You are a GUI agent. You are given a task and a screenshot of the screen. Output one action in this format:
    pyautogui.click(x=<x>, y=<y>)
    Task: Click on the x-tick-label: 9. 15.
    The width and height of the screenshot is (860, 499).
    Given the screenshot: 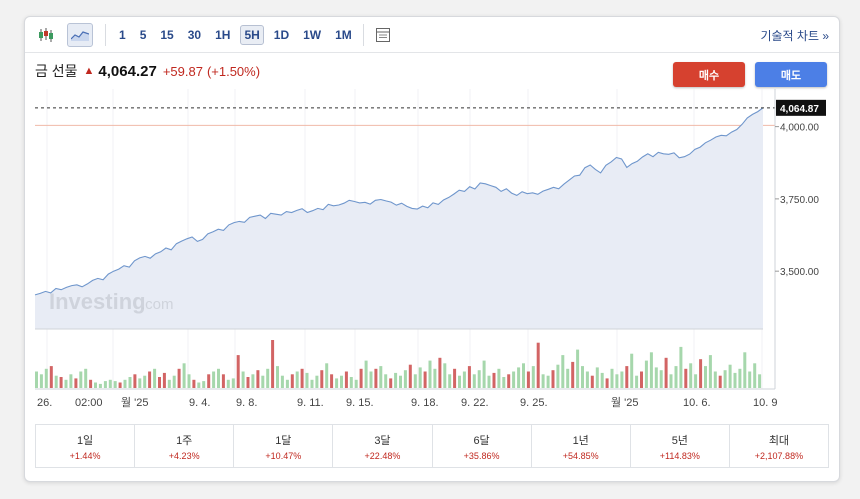 What is the action you would take?
    pyautogui.click(x=360, y=403)
    